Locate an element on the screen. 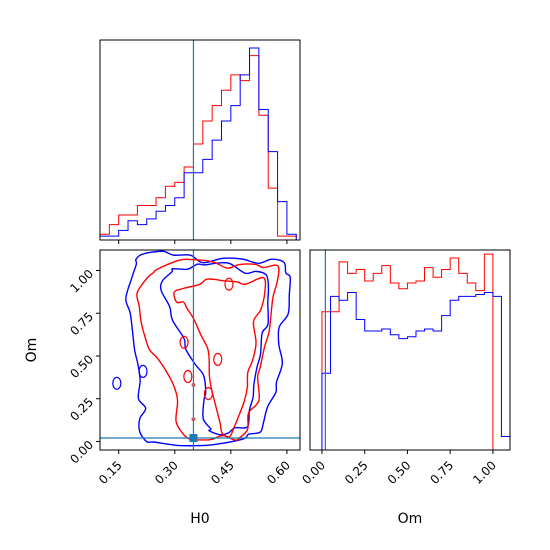 The height and width of the screenshot is (550, 550). joint-xtick-label-1: 0.30 is located at coordinates (166, 472).